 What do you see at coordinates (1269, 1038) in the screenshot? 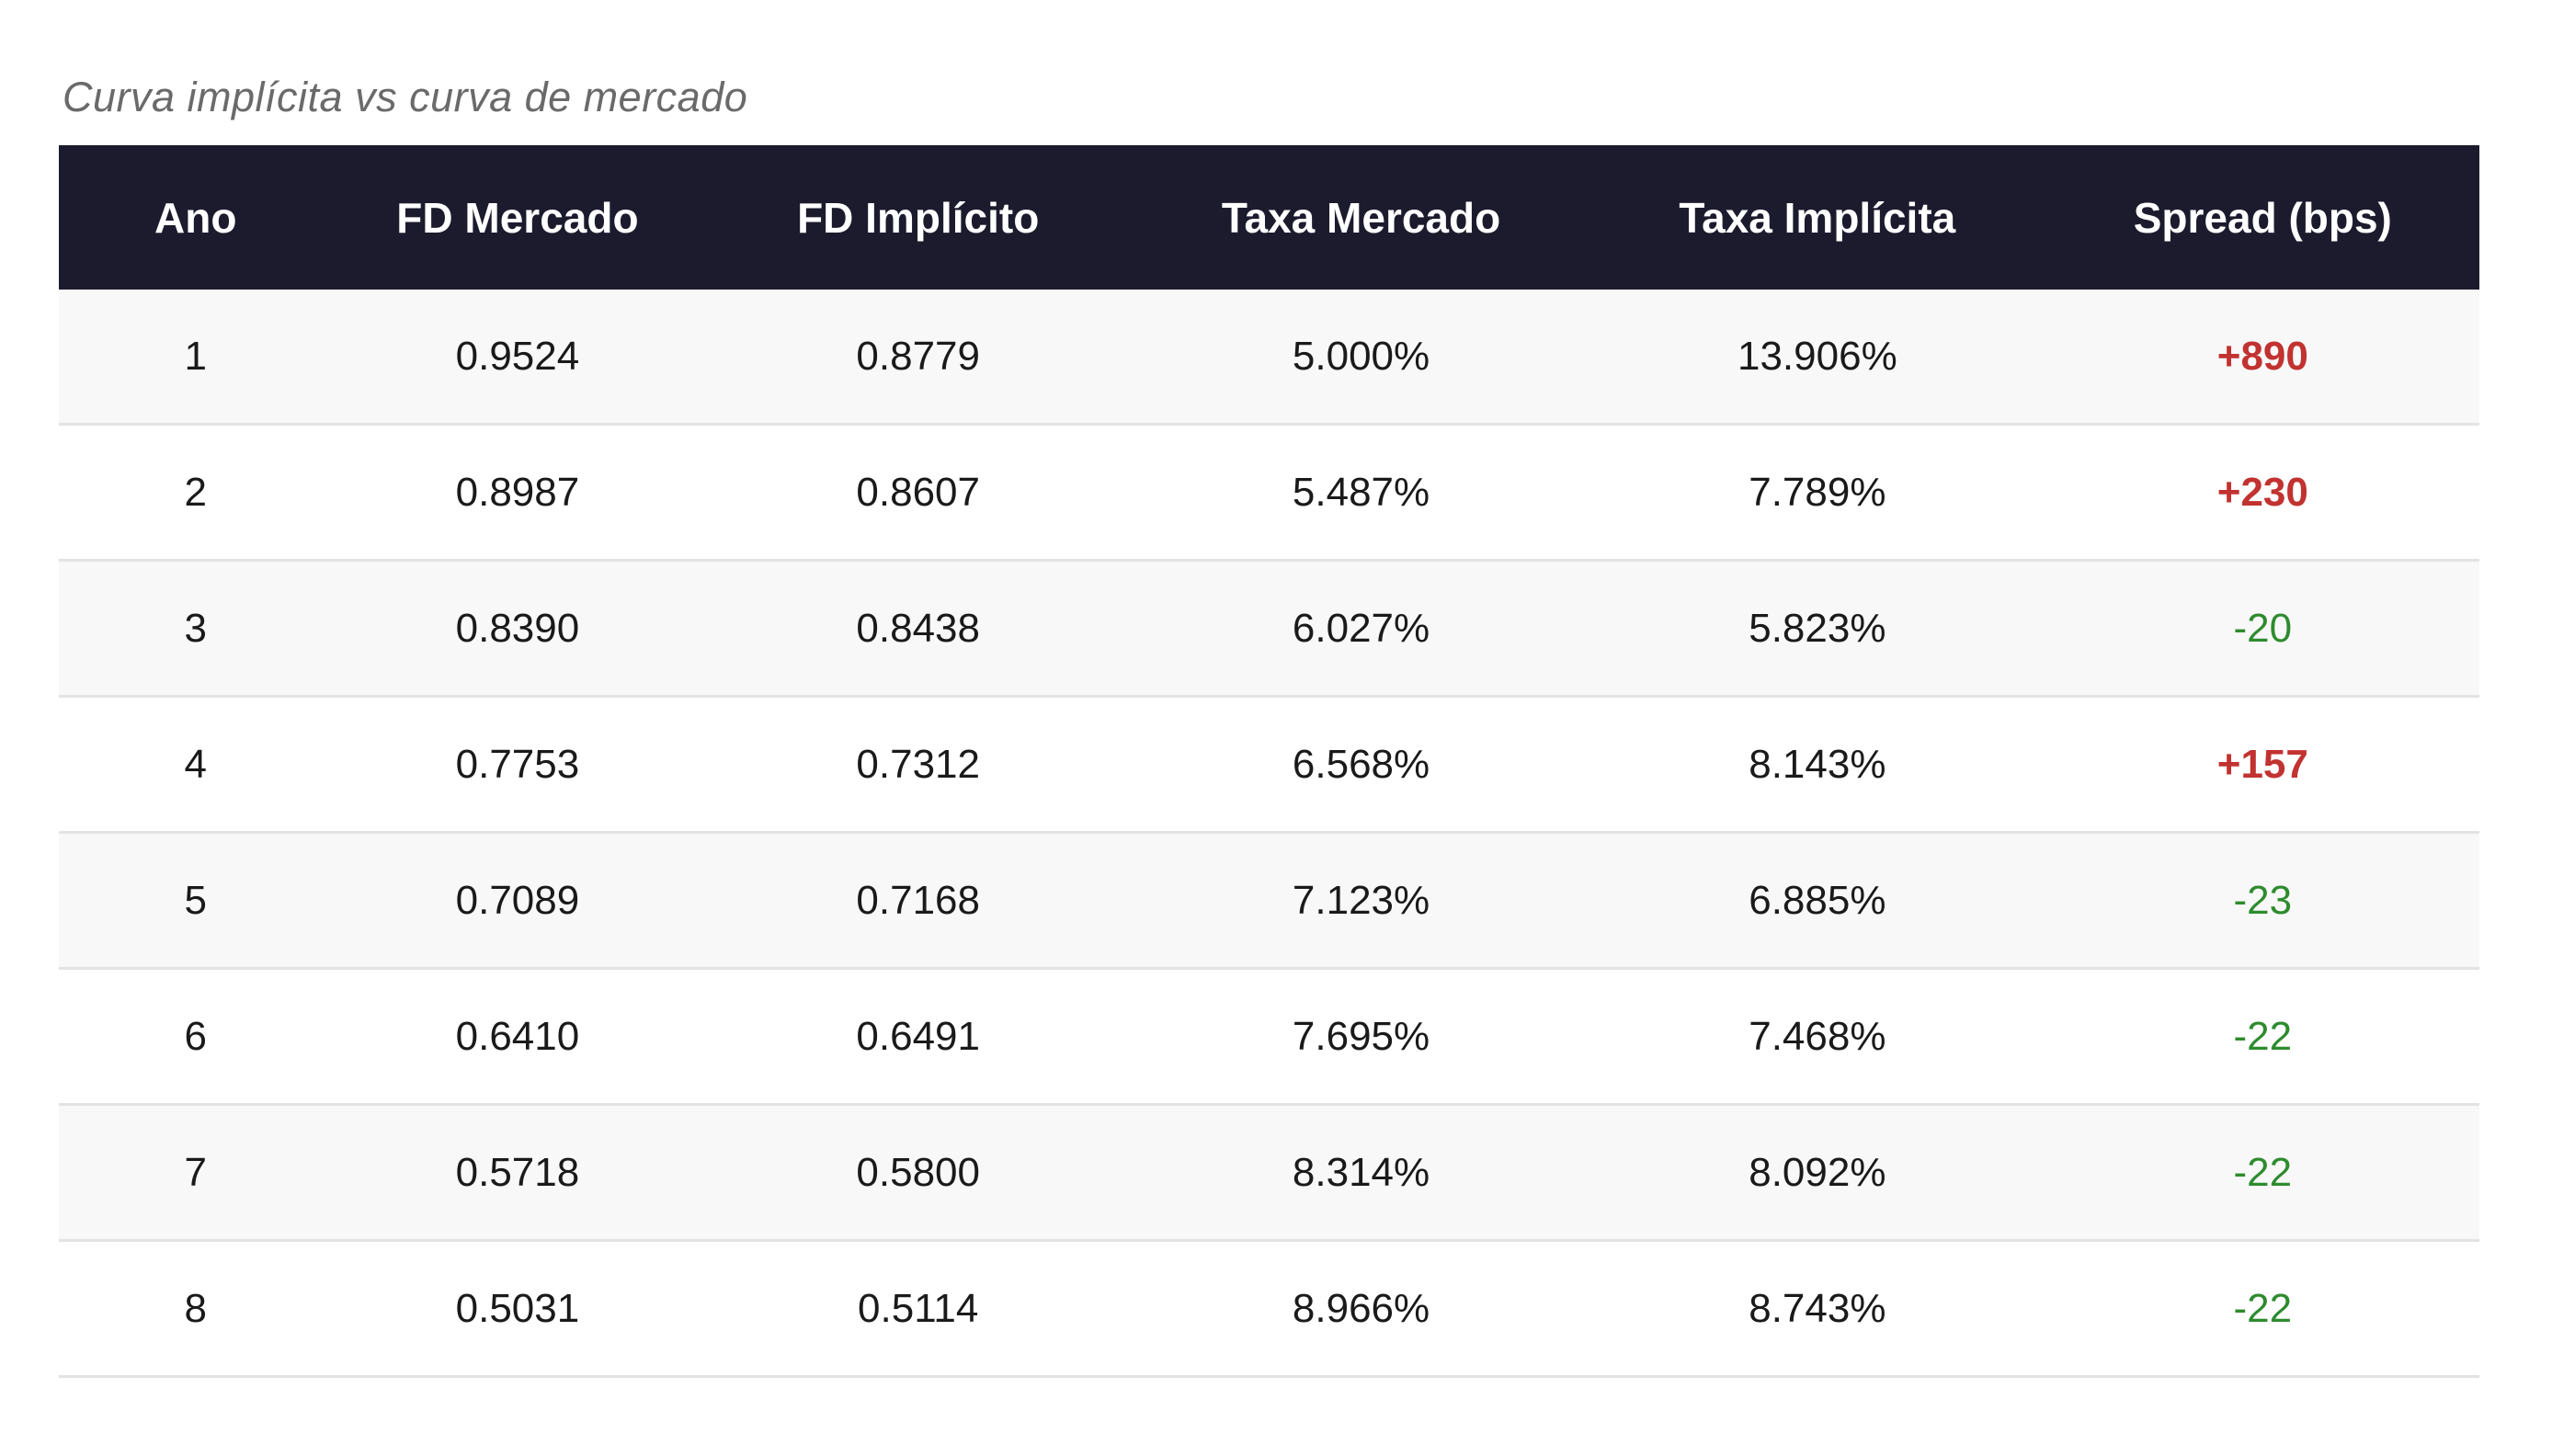
I see `table-row: 6 0.6410 0.6491 7.695% 7.468% -22` at bounding box center [1269, 1038].